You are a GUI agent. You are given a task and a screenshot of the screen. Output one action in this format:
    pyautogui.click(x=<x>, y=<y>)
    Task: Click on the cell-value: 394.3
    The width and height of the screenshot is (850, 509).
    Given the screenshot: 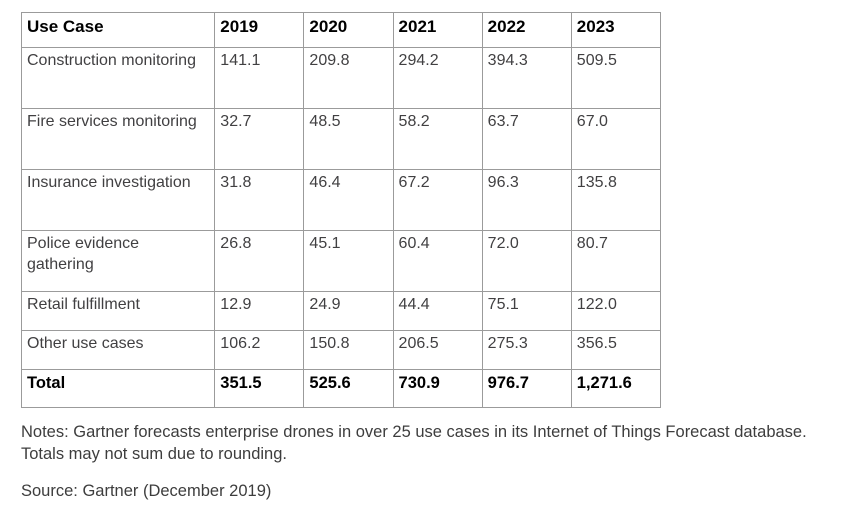 What is the action you would take?
    pyautogui.click(x=526, y=78)
    